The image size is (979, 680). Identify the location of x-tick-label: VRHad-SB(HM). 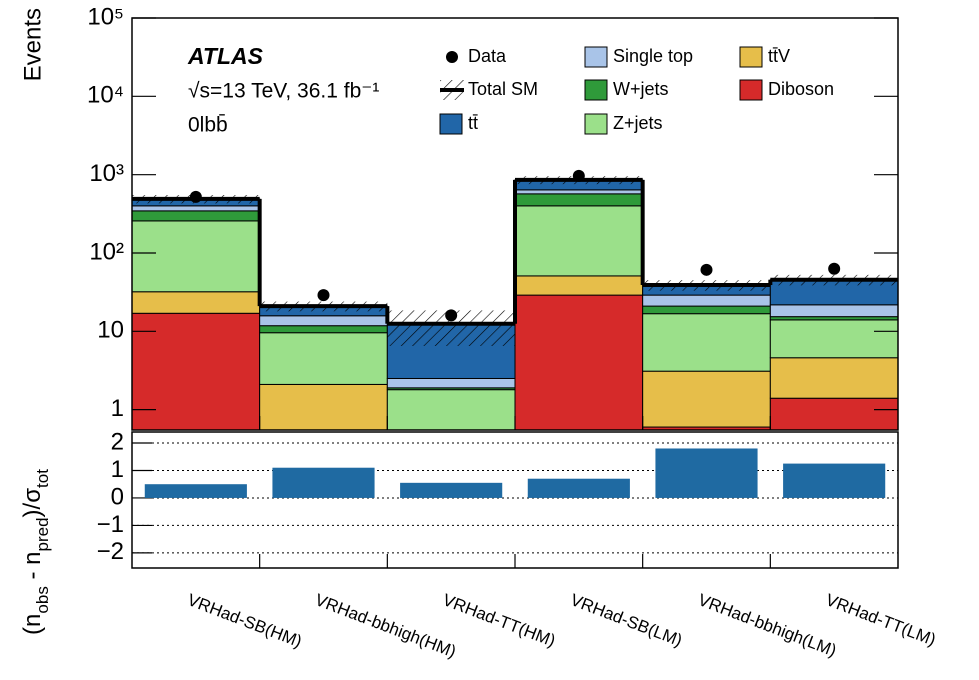
(245, 620).